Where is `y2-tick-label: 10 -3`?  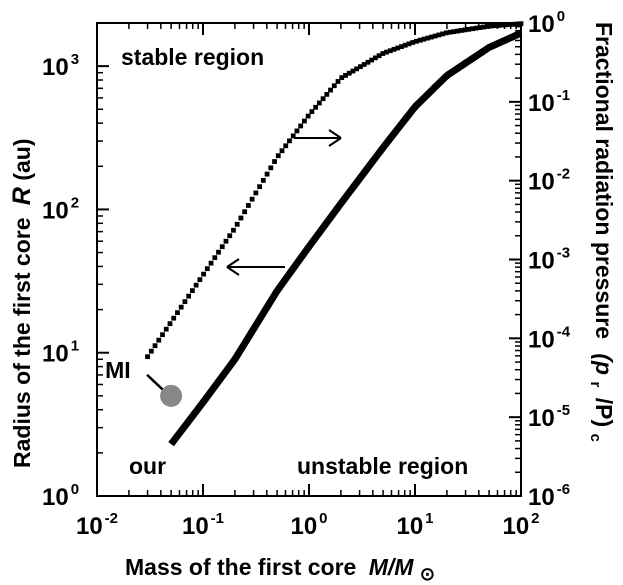
y2-tick-label: 10 -3 is located at coordinates (549, 260).